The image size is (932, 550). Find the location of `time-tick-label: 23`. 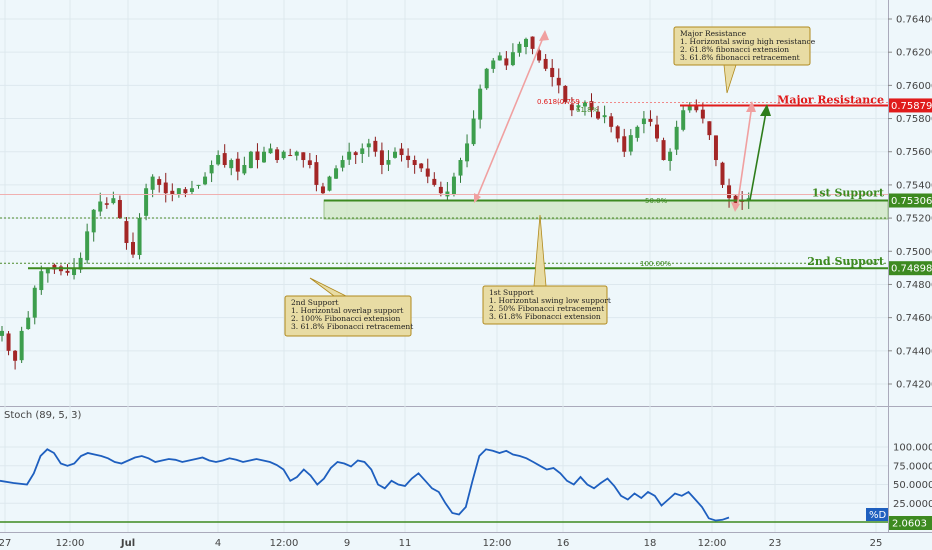

time-tick-label: 23 is located at coordinates (775, 543).